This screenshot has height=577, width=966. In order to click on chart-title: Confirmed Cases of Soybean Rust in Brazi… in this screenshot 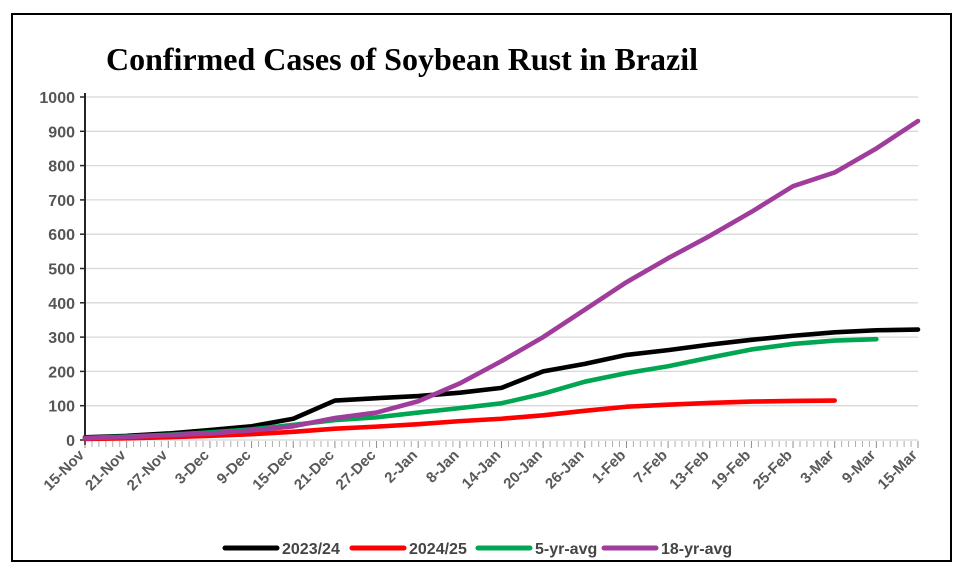, I will do `click(402, 59)`.